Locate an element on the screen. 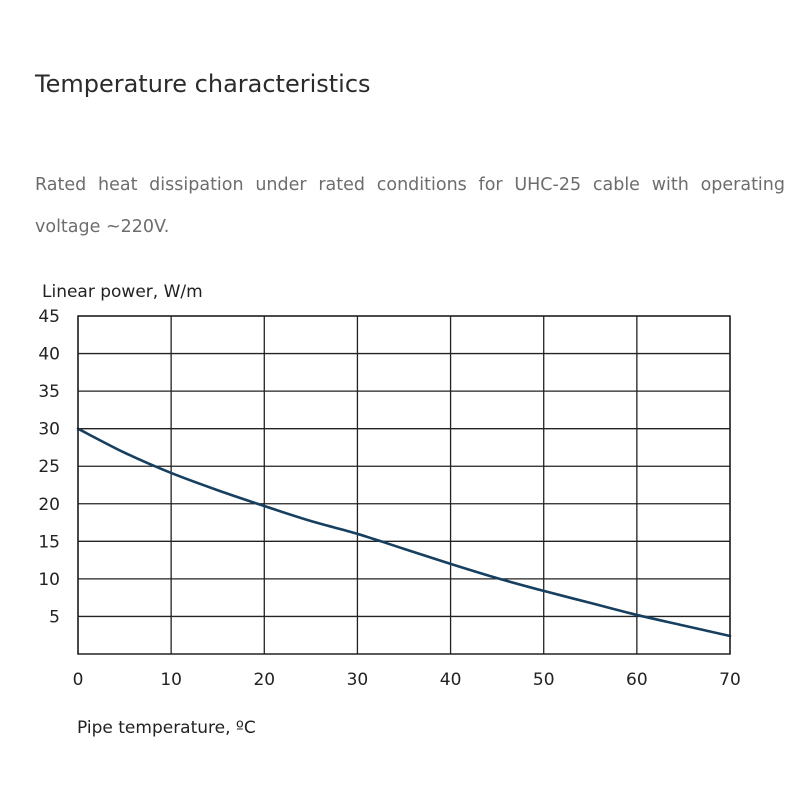 The image size is (800, 800). y-tick-label: 20 is located at coordinates (49, 505).